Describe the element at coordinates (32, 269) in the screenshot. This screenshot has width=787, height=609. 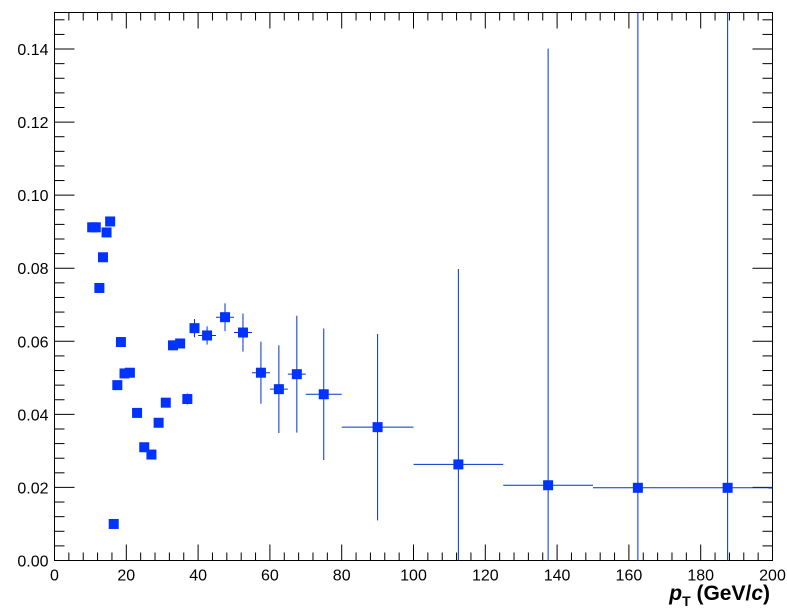
I see `y-tick-label: 0.08` at that location.